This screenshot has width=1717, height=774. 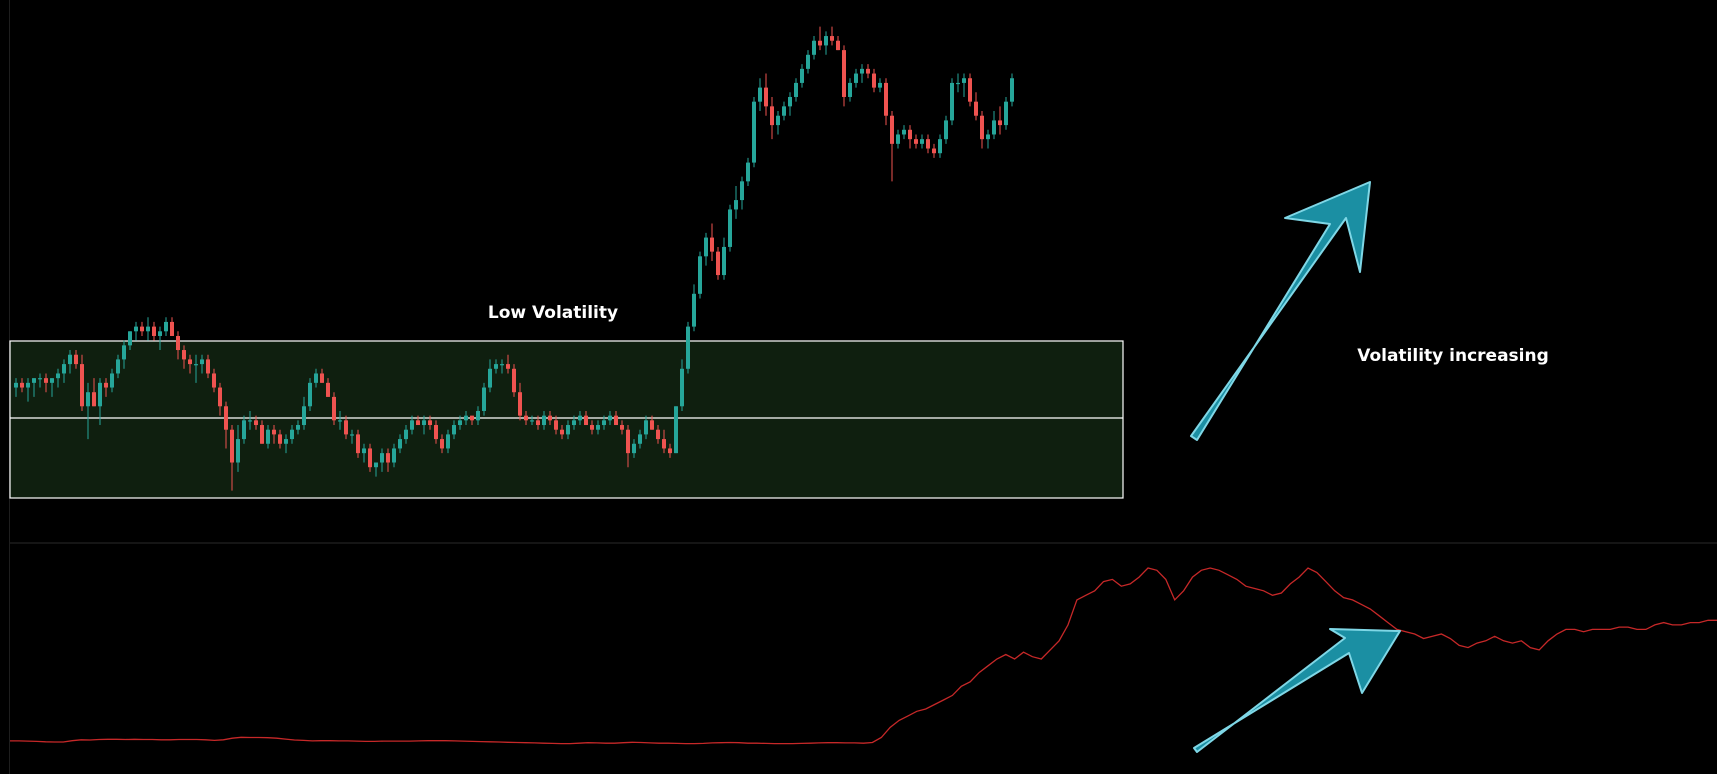 What do you see at coordinates (1453, 356) in the screenshot?
I see `volatility-increasing-label: Volatility increasing` at bounding box center [1453, 356].